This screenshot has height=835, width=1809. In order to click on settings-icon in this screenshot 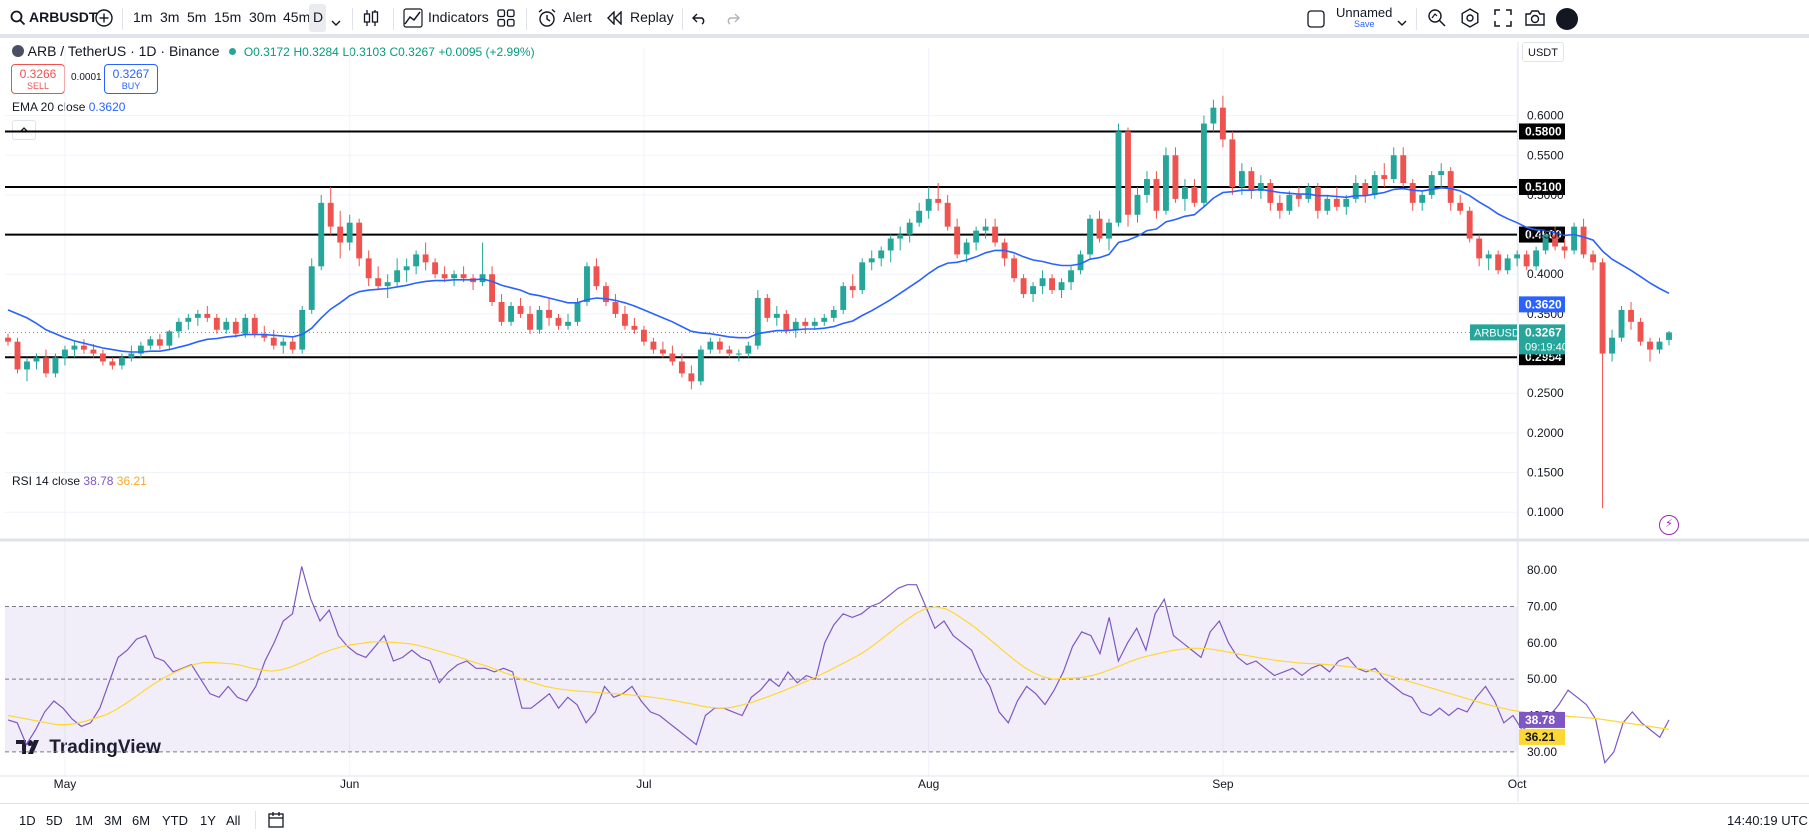, I will do `click(1470, 20)`.